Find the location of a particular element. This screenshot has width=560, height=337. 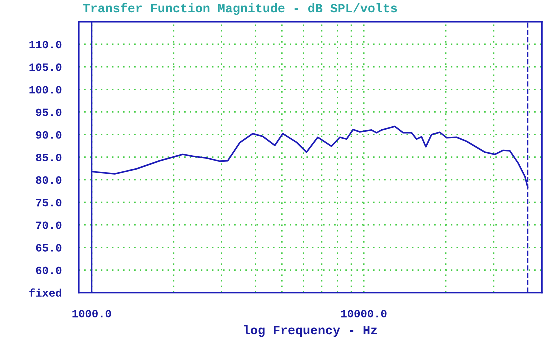

y-tick-label: 75.0 is located at coordinates (49, 203).